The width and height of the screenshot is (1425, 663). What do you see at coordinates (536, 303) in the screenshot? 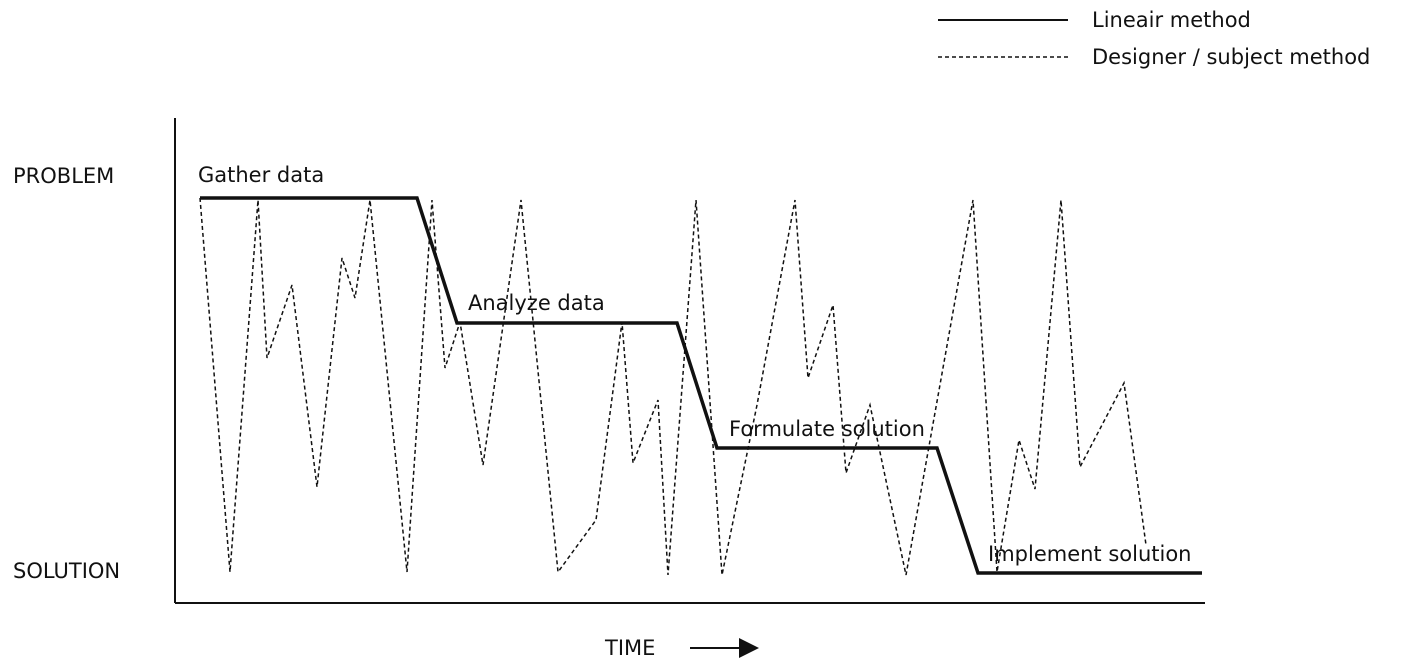
I see `phase-label-analyze-data: Analyze data` at bounding box center [536, 303].